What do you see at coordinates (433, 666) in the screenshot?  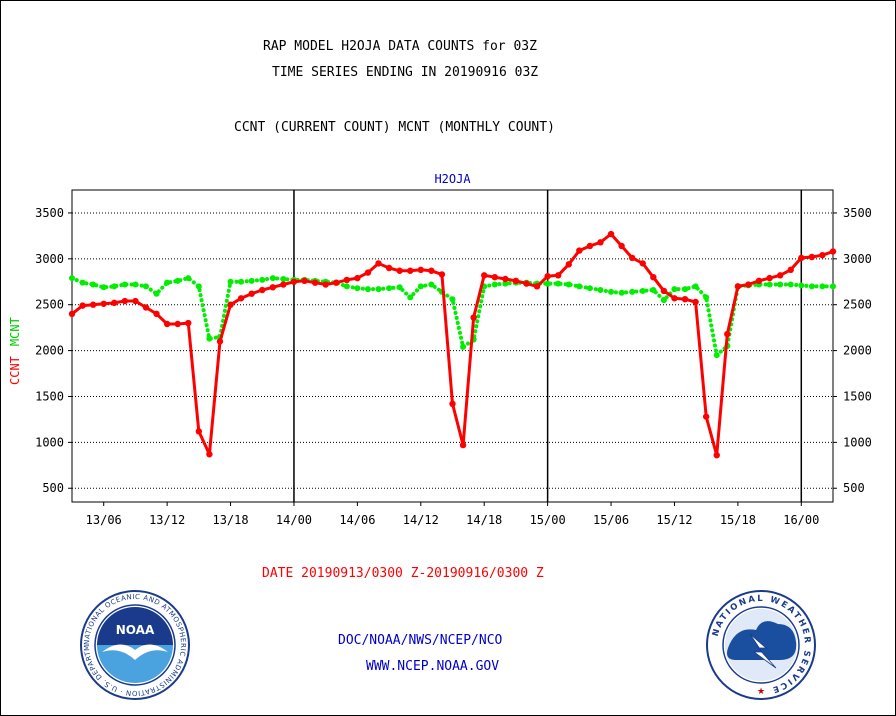 I see `url-link: WWW.NCEP.NOAA.GOV` at bounding box center [433, 666].